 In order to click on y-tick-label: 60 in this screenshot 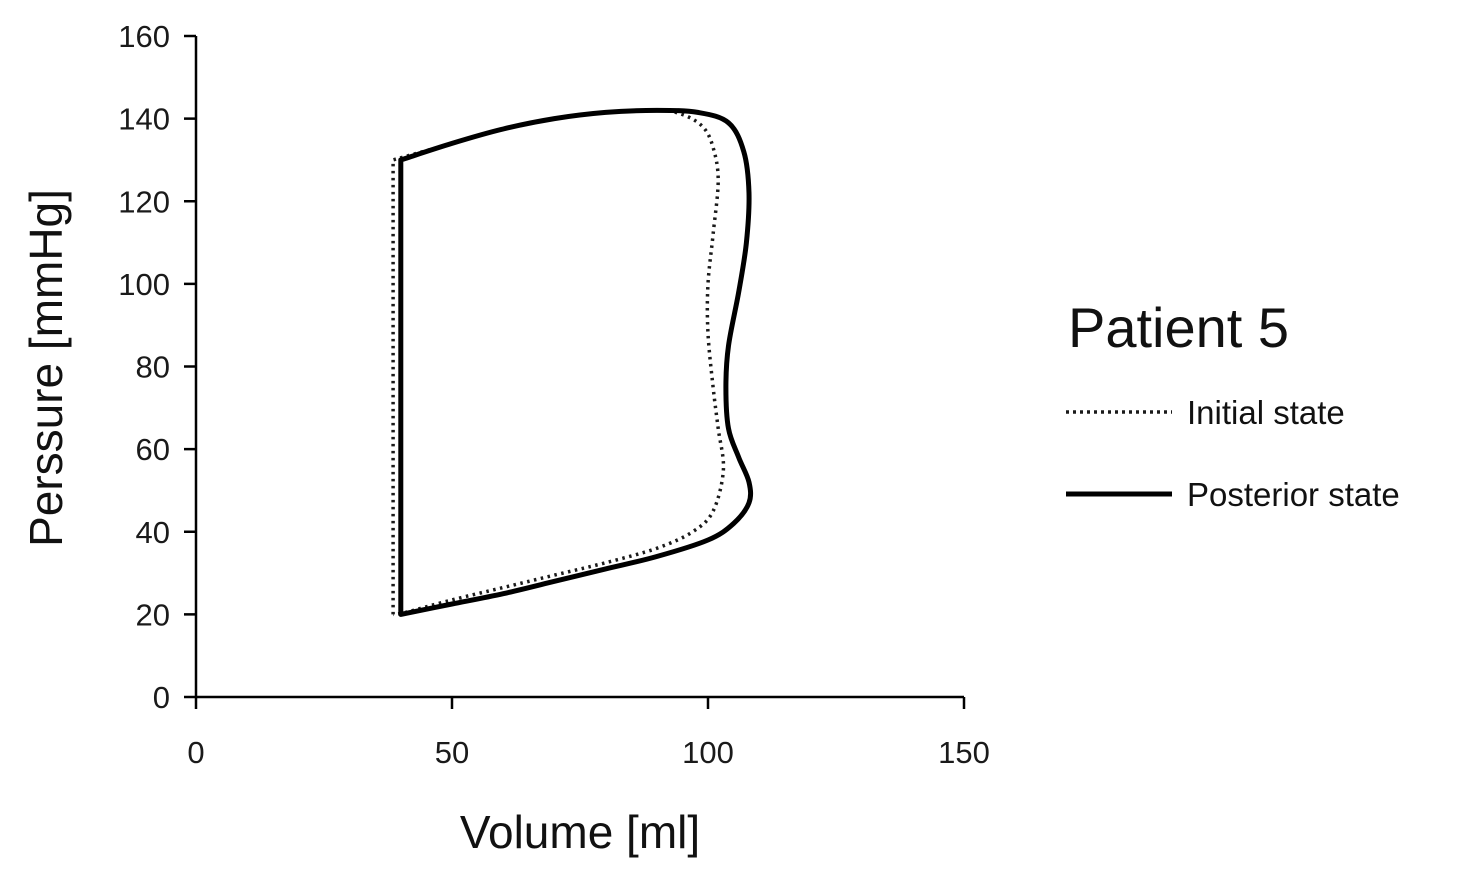, I will do `click(153, 449)`.